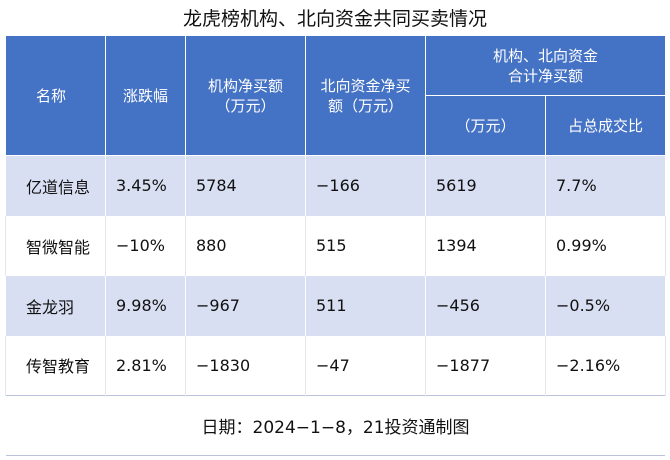  I want to click on cell-combined: −1877, so click(485, 365).